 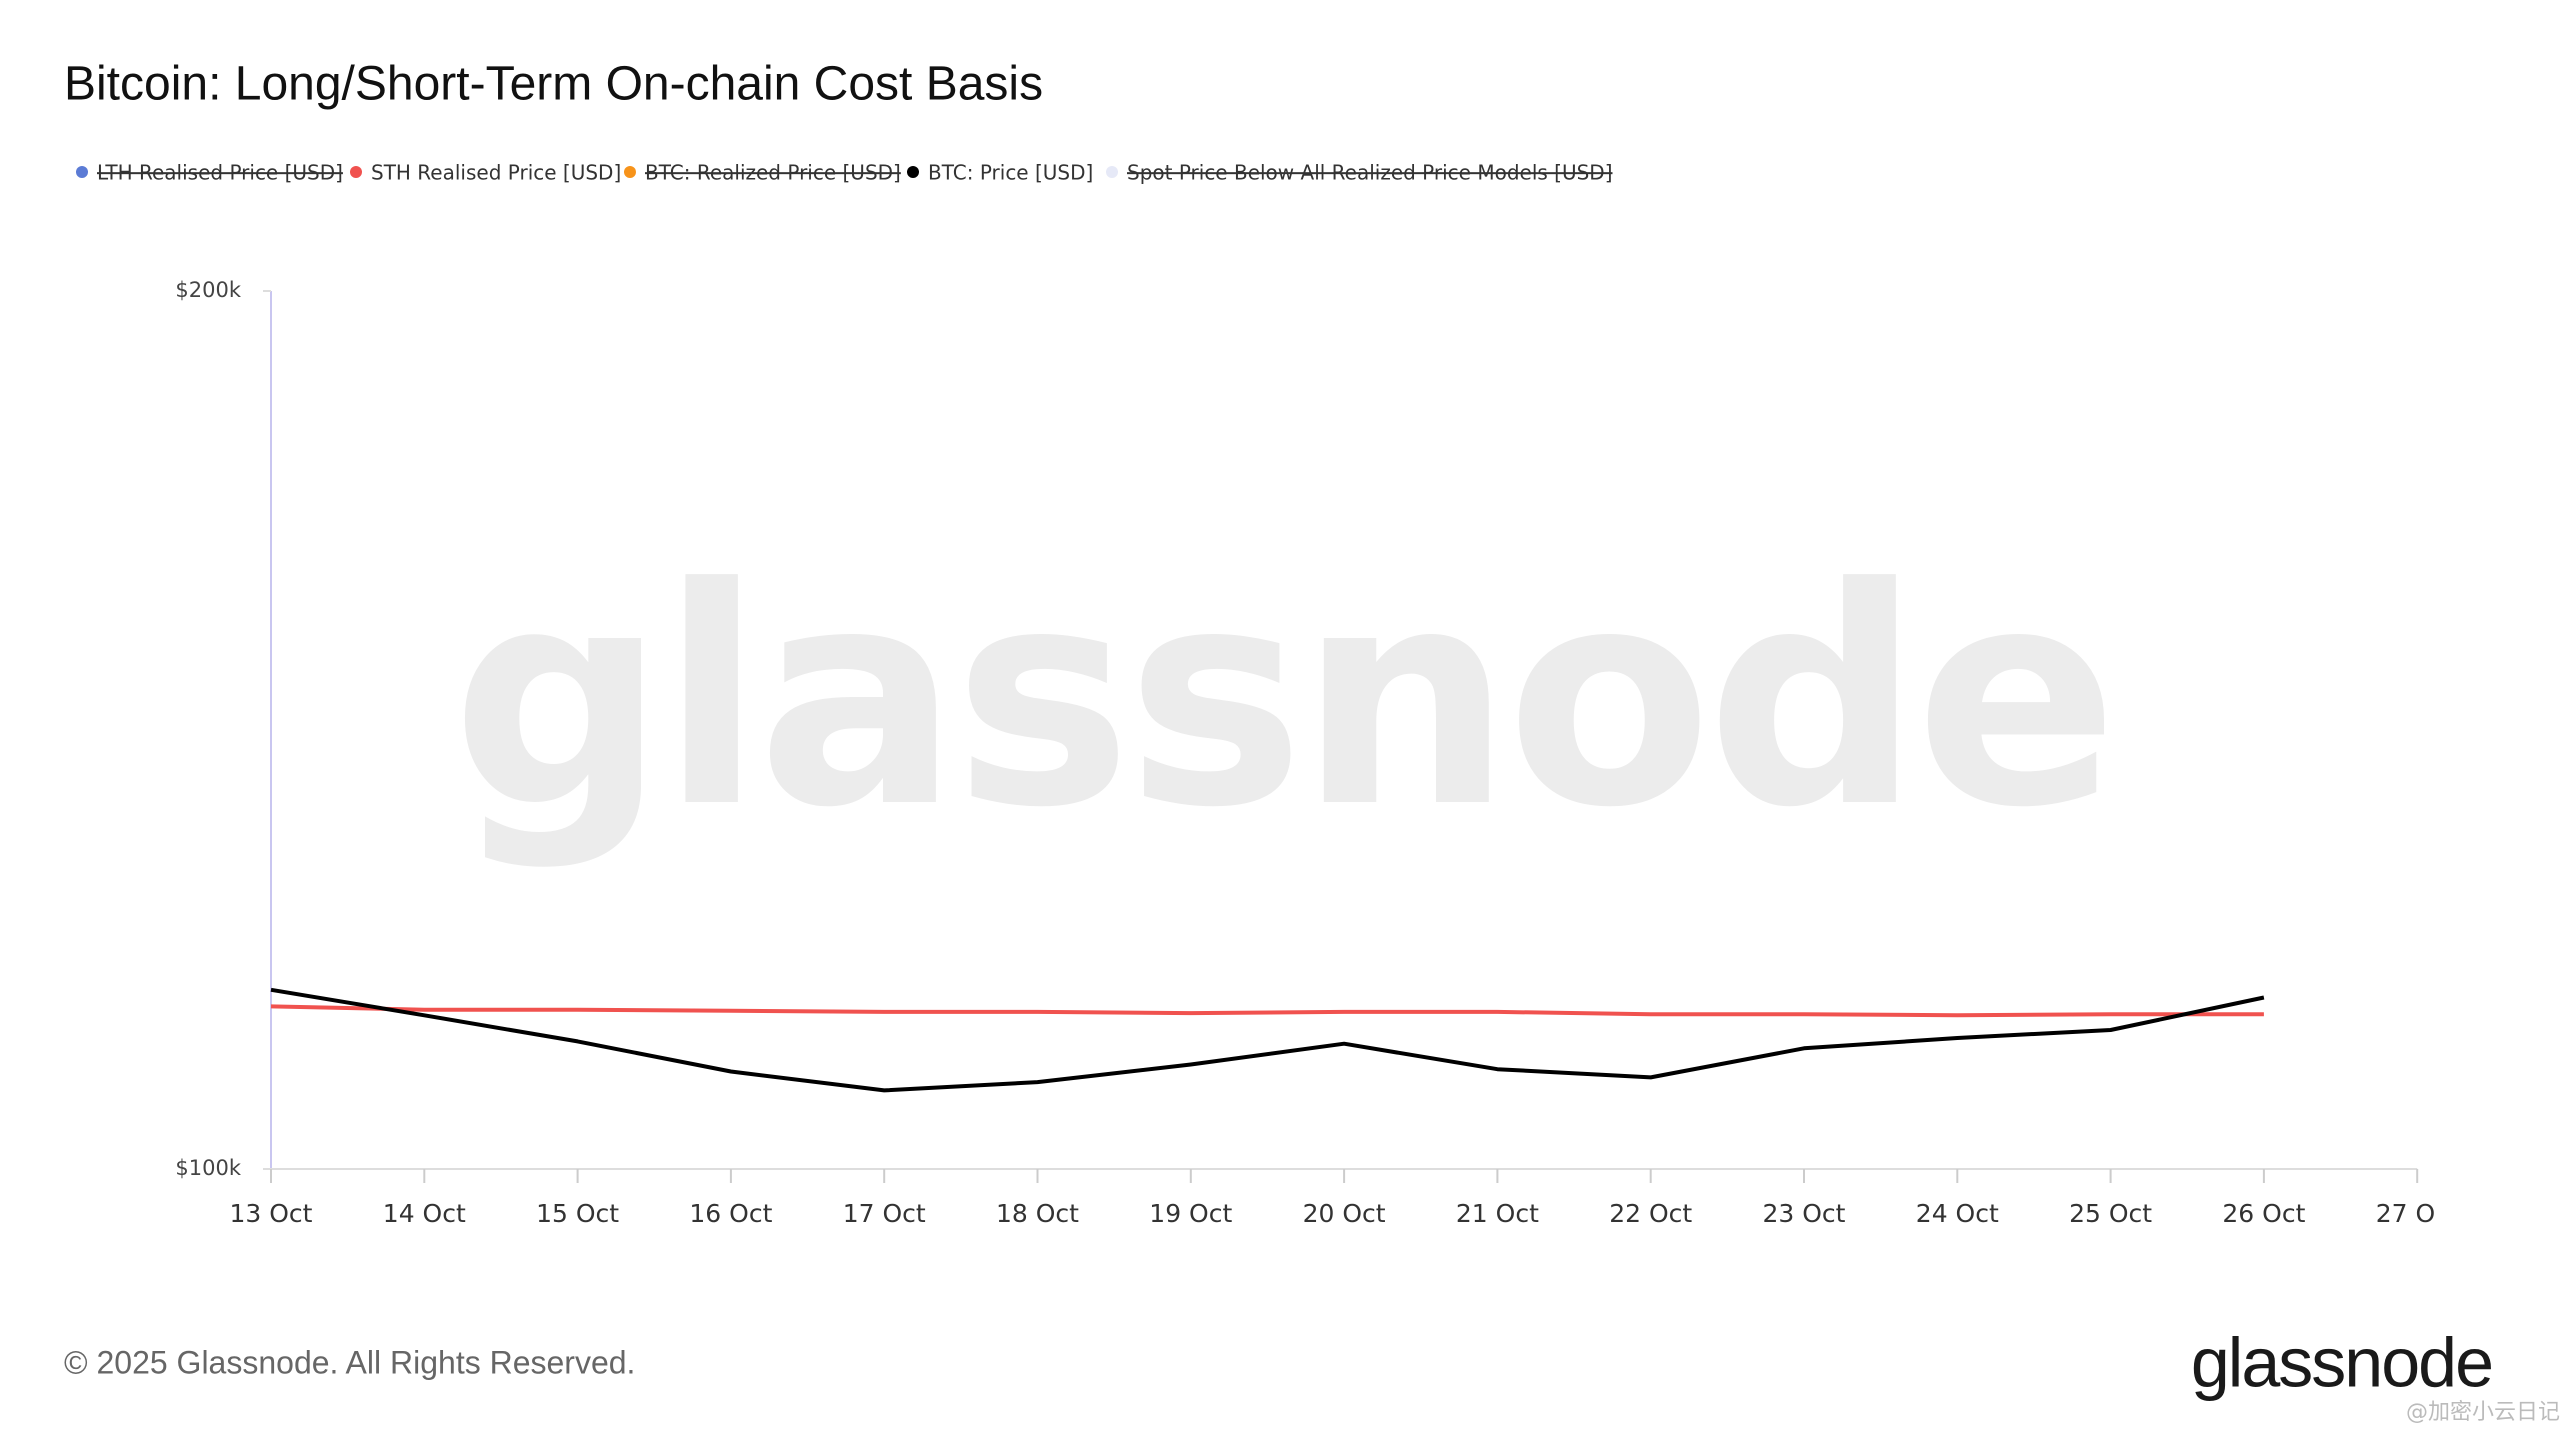 What do you see at coordinates (2341, 1362) in the screenshot?
I see `logo: glassnode` at bounding box center [2341, 1362].